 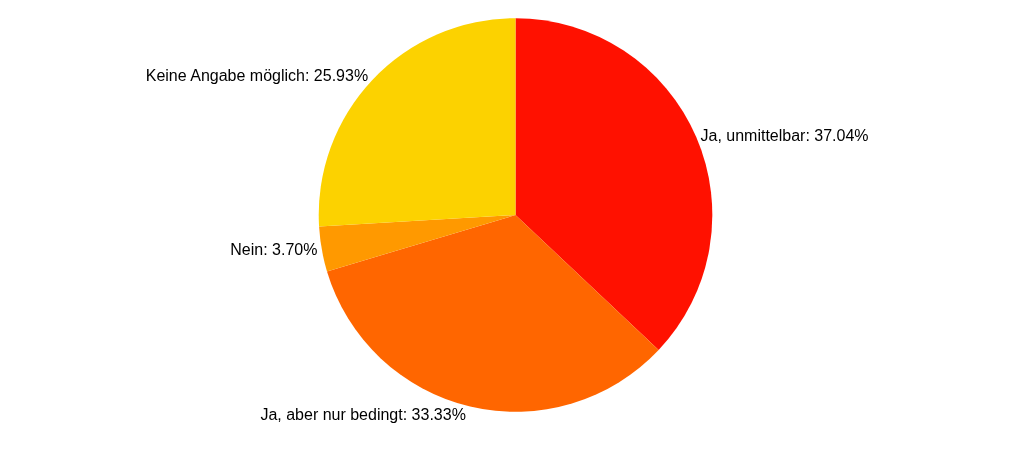 I want to click on slice-label: Keine Angabe möglich: 25.93%, so click(x=257, y=76).